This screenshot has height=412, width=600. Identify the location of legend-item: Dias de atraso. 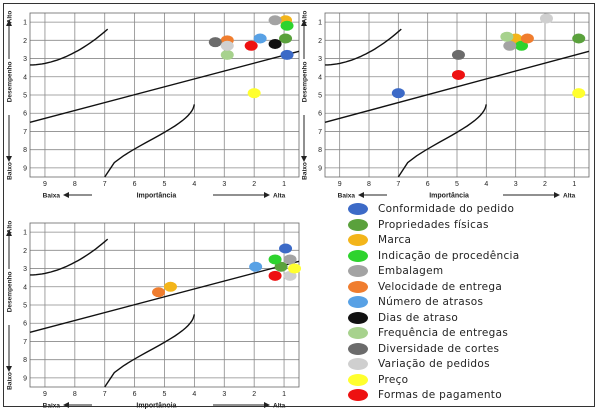
(403, 317).